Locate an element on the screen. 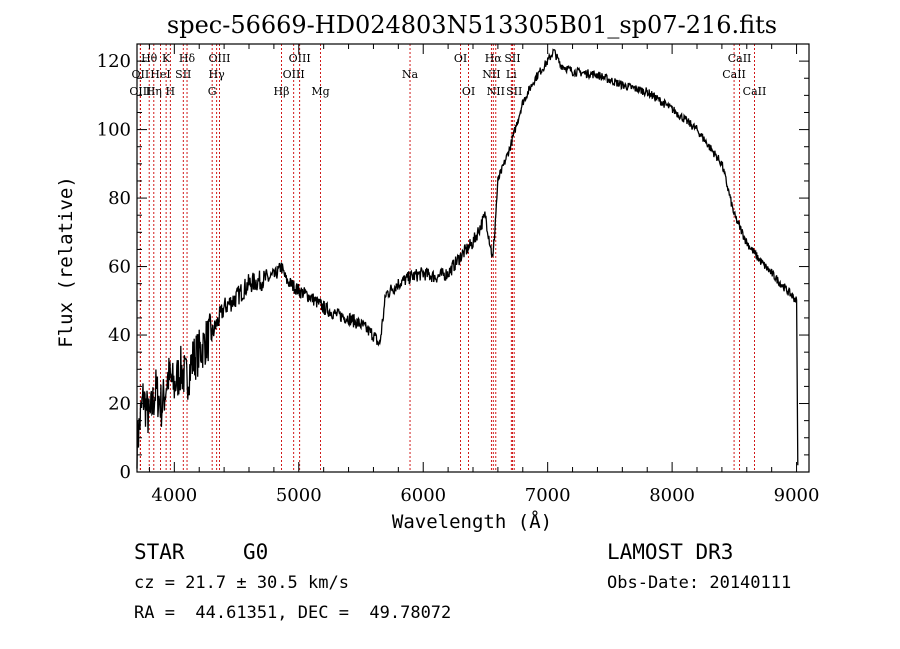  line-label-26: CaII is located at coordinates (734, 74).